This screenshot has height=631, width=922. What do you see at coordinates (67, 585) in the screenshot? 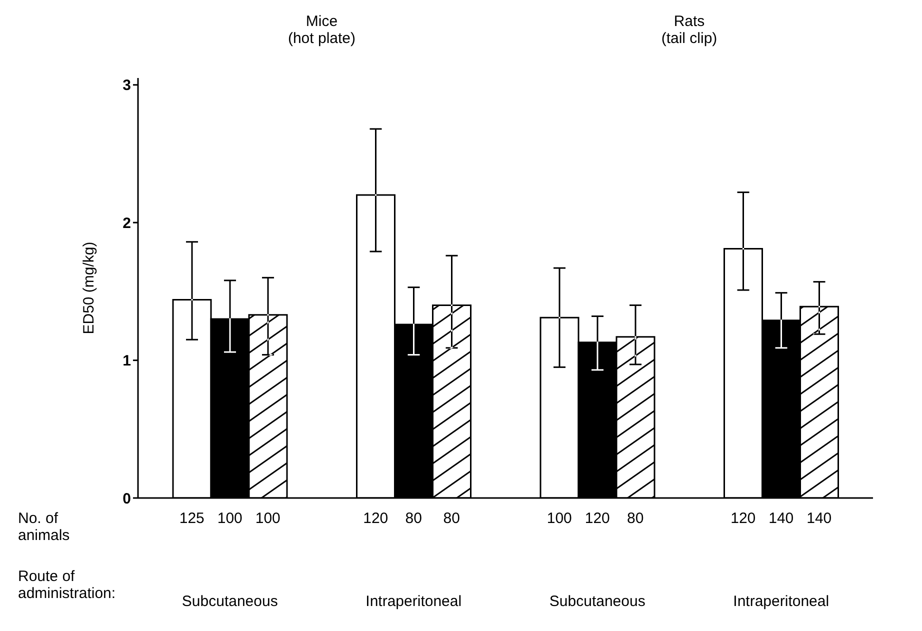
I see `text: Route of administration:` at bounding box center [67, 585].